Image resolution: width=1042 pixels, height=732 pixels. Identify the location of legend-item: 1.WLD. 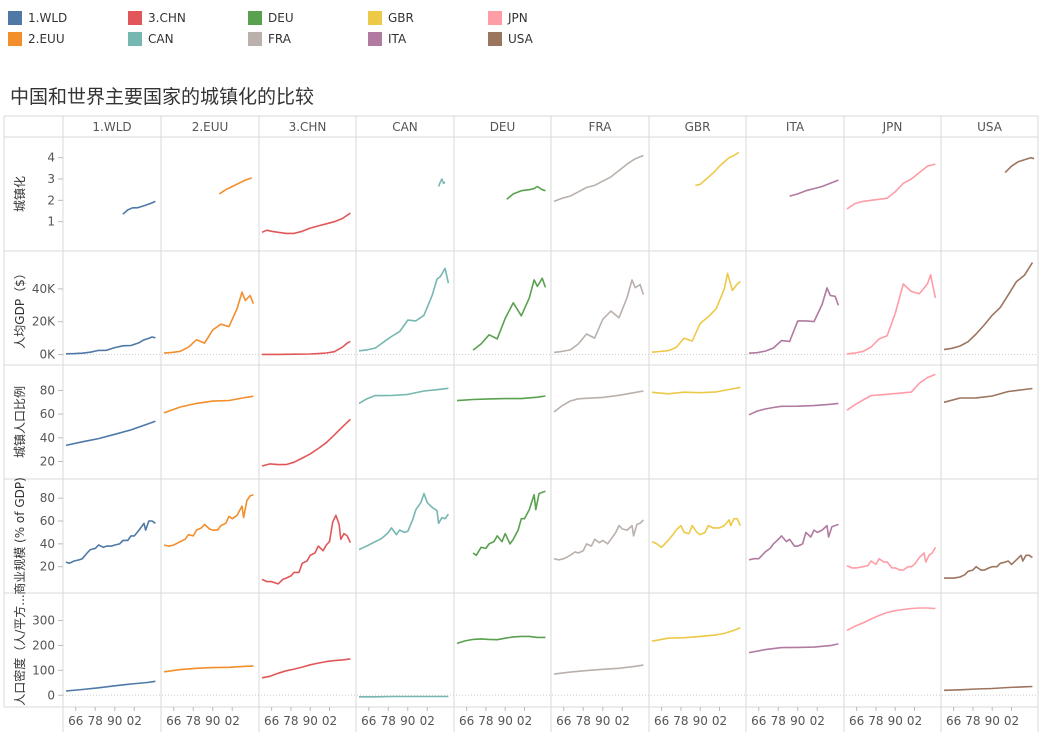
(37, 18).